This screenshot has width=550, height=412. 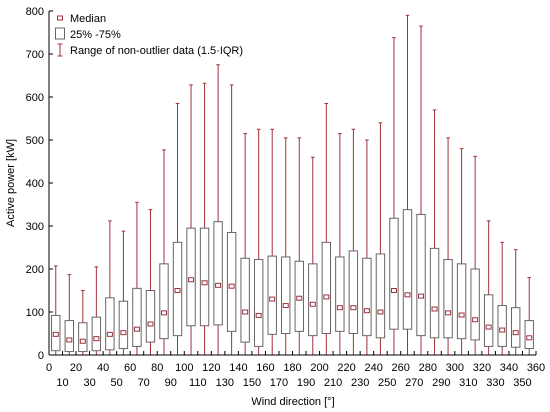 What do you see at coordinates (62, 383) in the screenshot?
I see `x-tick-label: 10` at bounding box center [62, 383].